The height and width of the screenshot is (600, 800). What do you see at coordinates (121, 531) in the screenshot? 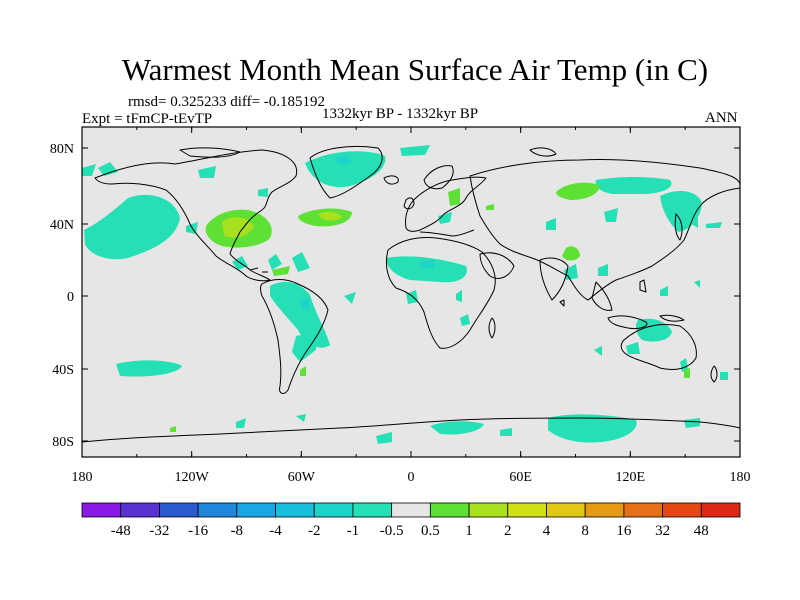
I see `colorbar-label: -48` at bounding box center [121, 531].